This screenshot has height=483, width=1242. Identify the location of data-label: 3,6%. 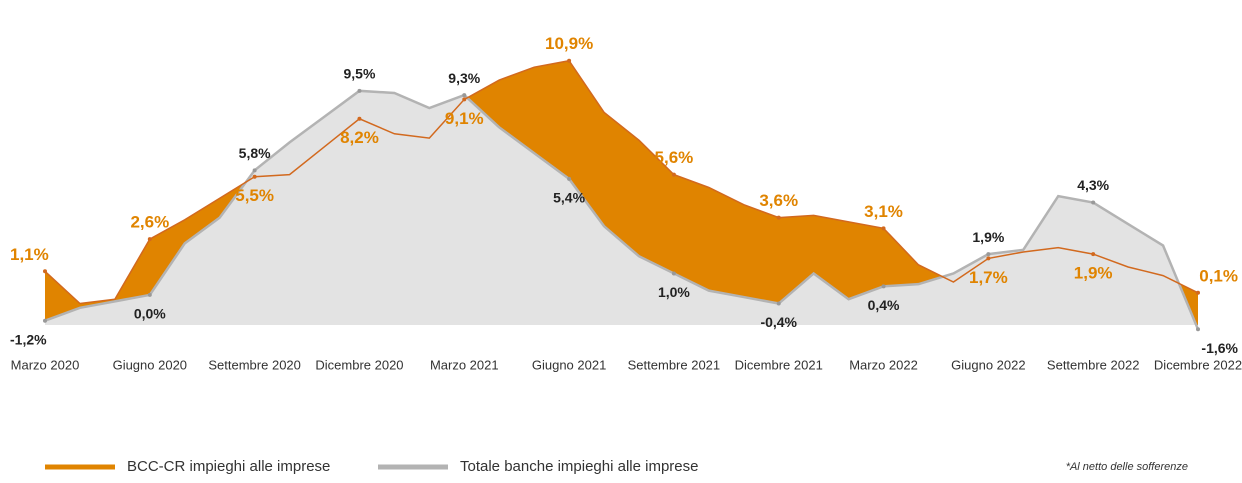
(778, 200).